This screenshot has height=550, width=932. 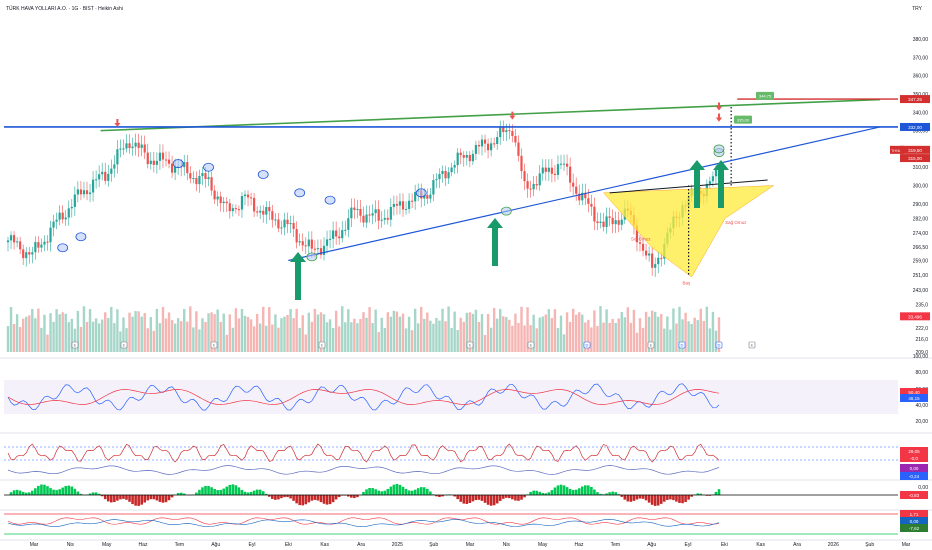 I want to click on time-tick-label: Ağu, so click(x=651, y=545).